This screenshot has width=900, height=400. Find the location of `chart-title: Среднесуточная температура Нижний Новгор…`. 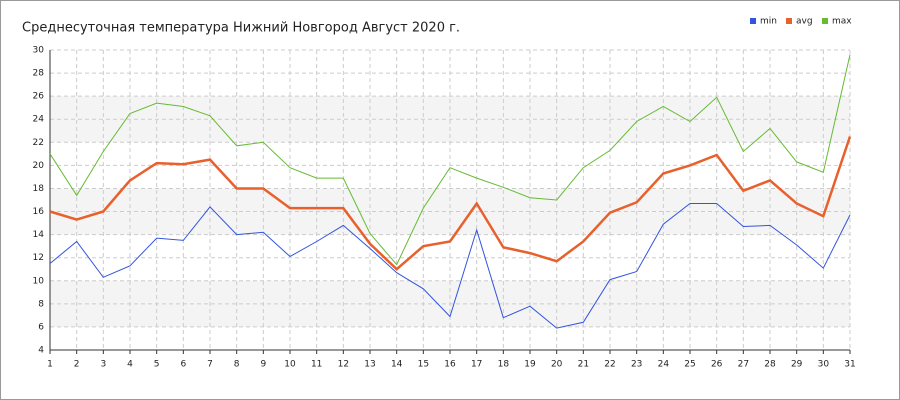

chart-title: Среднесуточная температура Нижний Новгор… is located at coordinates (241, 28).